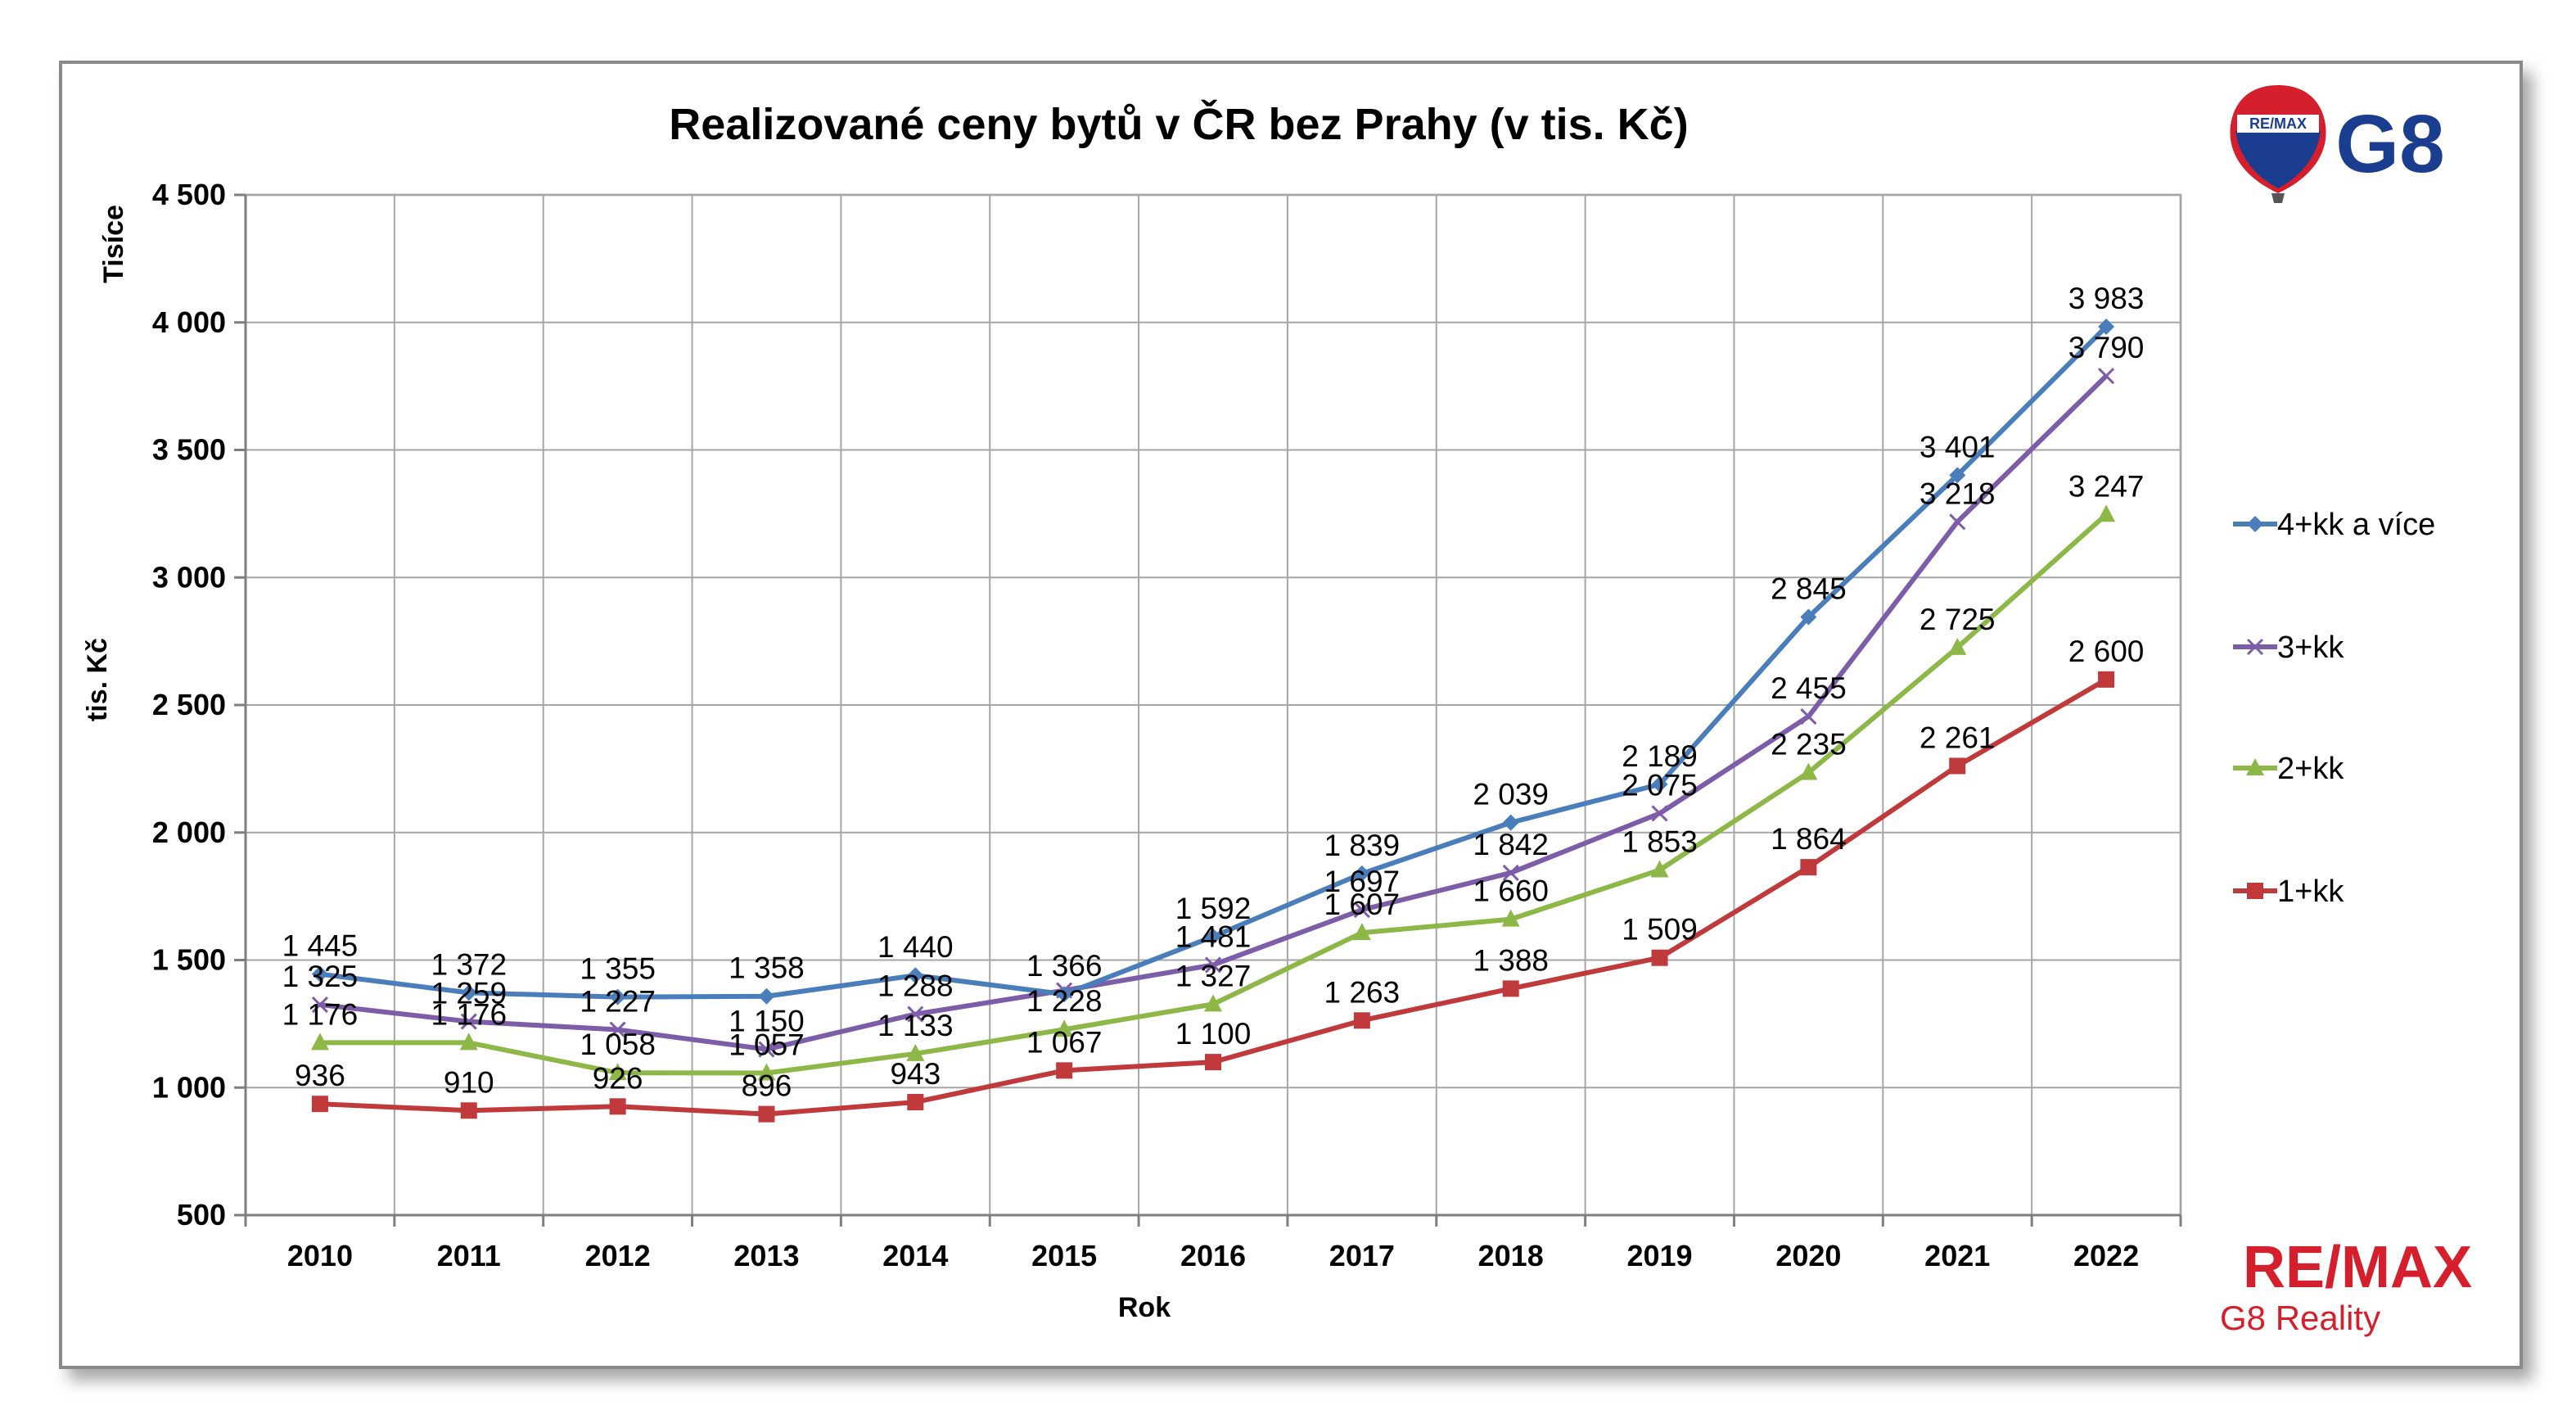 The height and width of the screenshot is (1419, 2576). What do you see at coordinates (1659, 1255) in the screenshot?
I see `x-tick-label: 2019` at bounding box center [1659, 1255].